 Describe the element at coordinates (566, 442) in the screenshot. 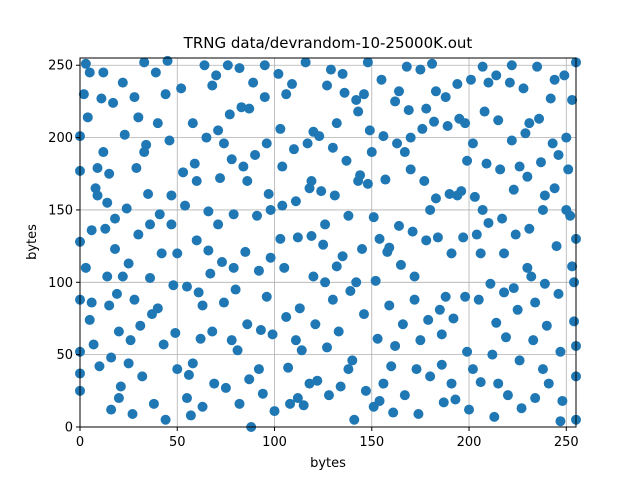

I see `x-tick-label: 250` at that location.